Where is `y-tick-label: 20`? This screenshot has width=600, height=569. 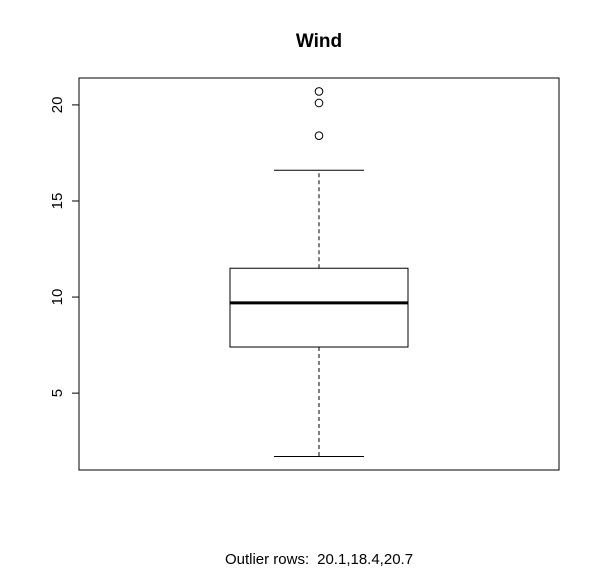
y-tick-label: 20 is located at coordinates (57, 105).